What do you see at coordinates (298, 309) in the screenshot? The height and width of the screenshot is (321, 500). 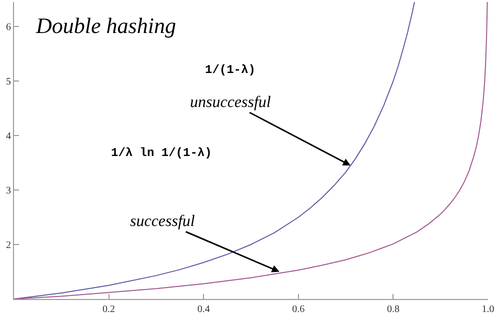 I see `x-tick-label: 0.6` at bounding box center [298, 309].